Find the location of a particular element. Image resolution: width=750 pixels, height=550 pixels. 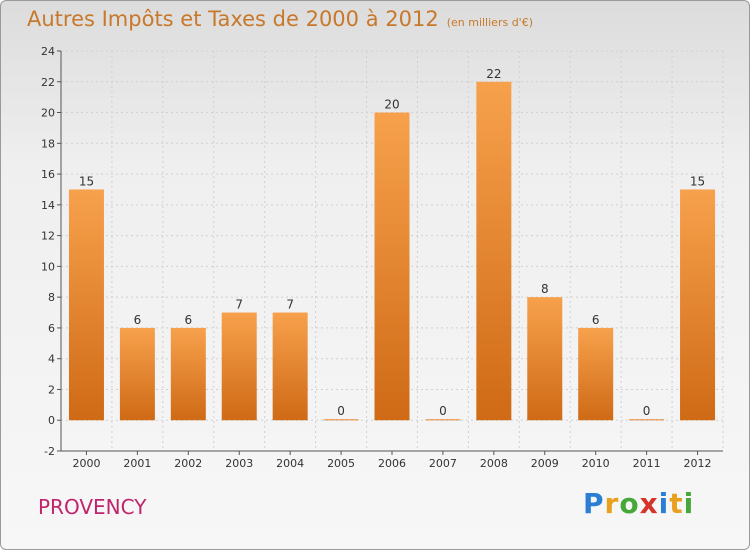

bar-2005 is located at coordinates (341, 420).